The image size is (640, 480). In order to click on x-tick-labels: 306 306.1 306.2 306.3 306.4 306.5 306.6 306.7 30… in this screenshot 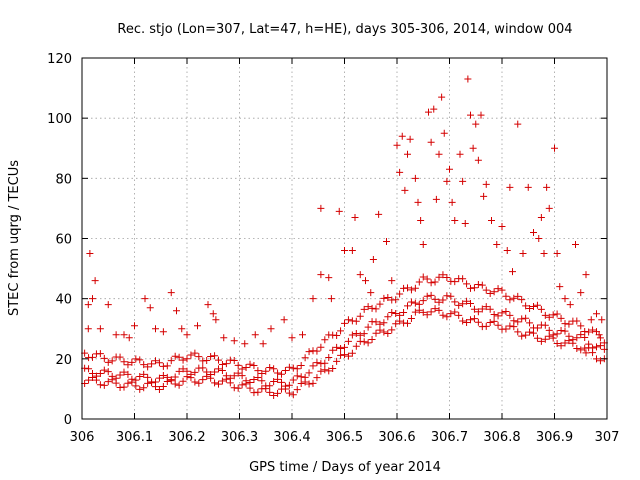, I will do `click(345, 437)`.